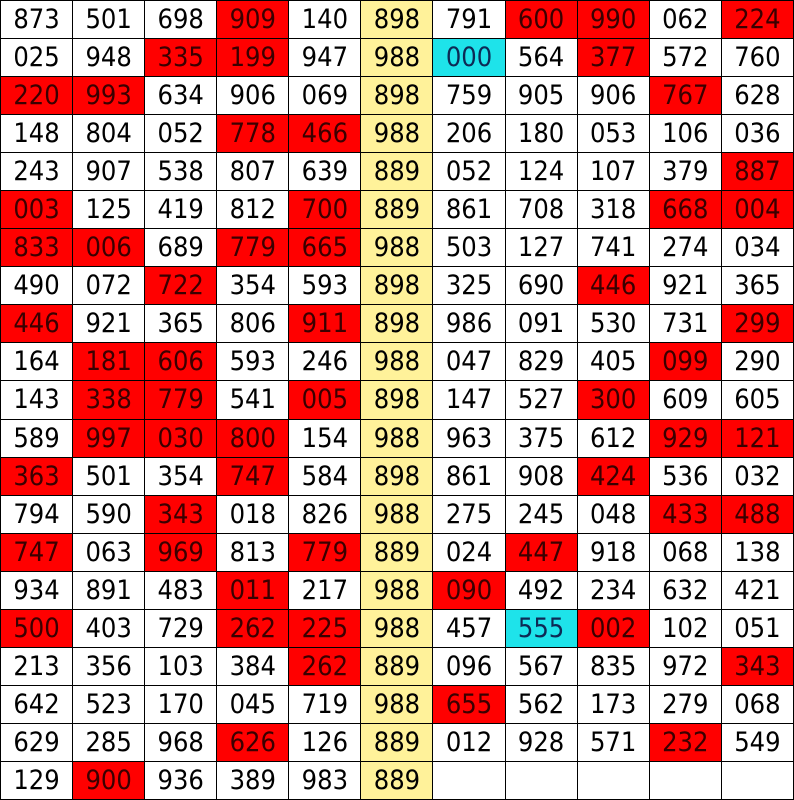  What do you see at coordinates (469, 742) in the screenshot?
I see `grid-cell: 012` at bounding box center [469, 742].